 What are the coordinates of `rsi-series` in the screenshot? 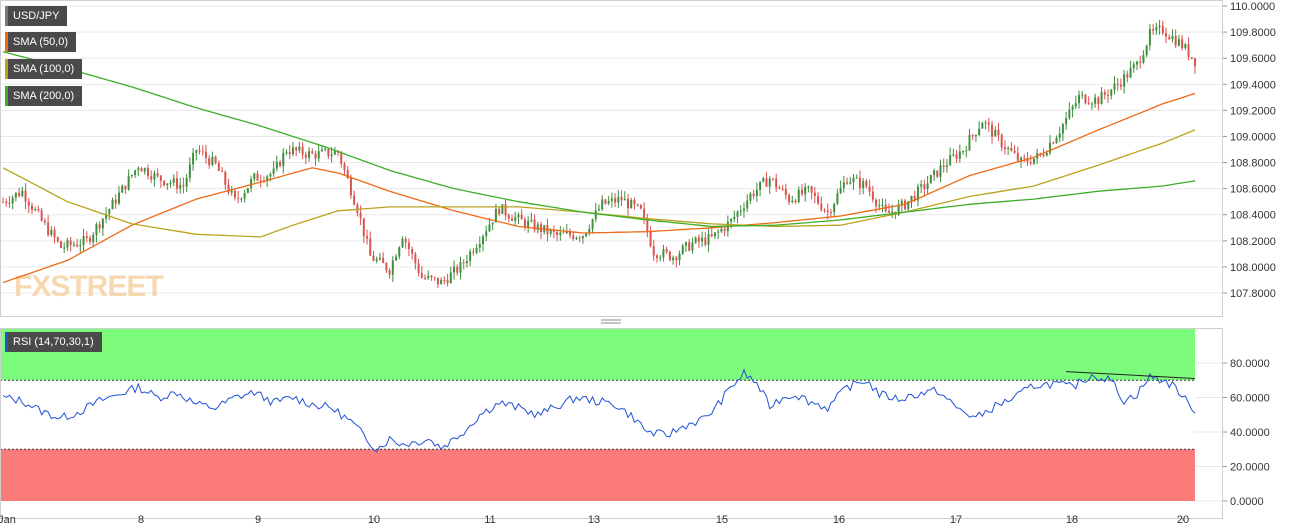 It's located at (599, 410).